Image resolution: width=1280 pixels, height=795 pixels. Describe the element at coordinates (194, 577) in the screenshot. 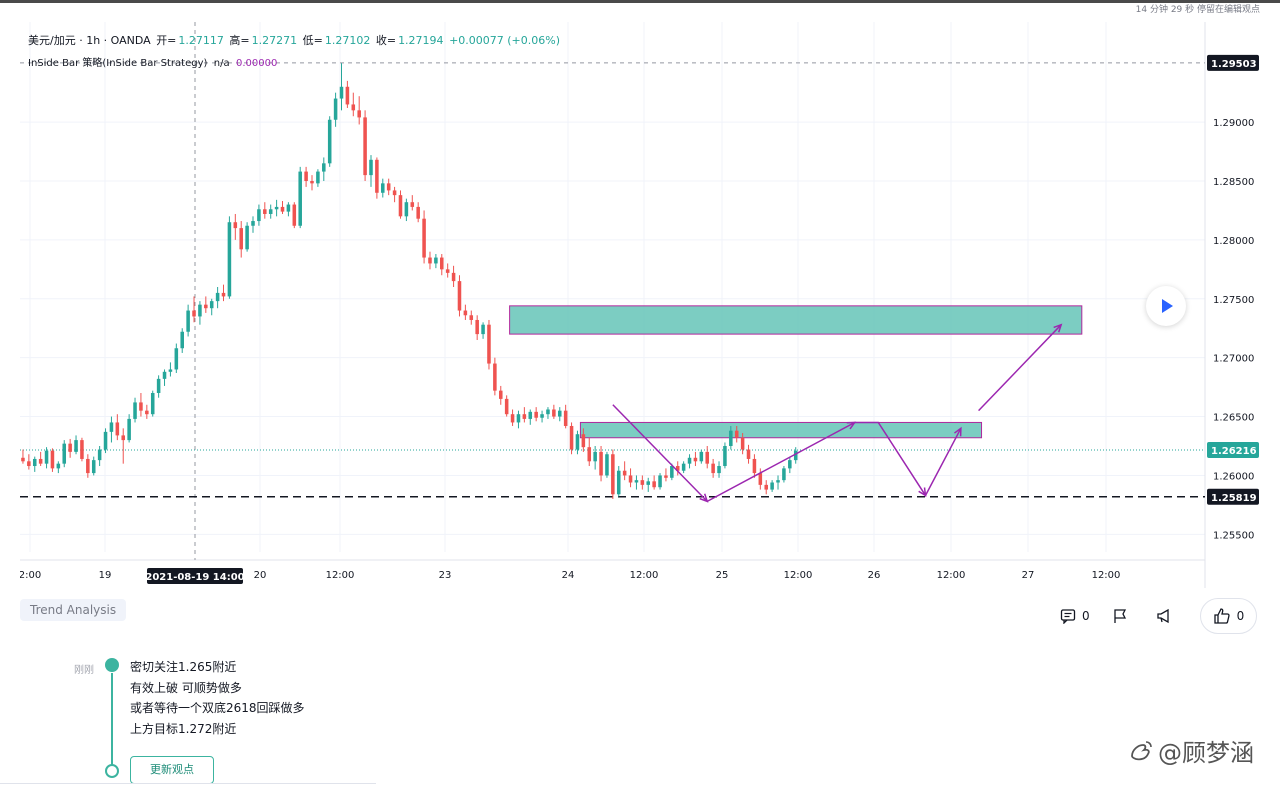

I see `crosshair-time-label: 2021-08-19 14:00` at that location.